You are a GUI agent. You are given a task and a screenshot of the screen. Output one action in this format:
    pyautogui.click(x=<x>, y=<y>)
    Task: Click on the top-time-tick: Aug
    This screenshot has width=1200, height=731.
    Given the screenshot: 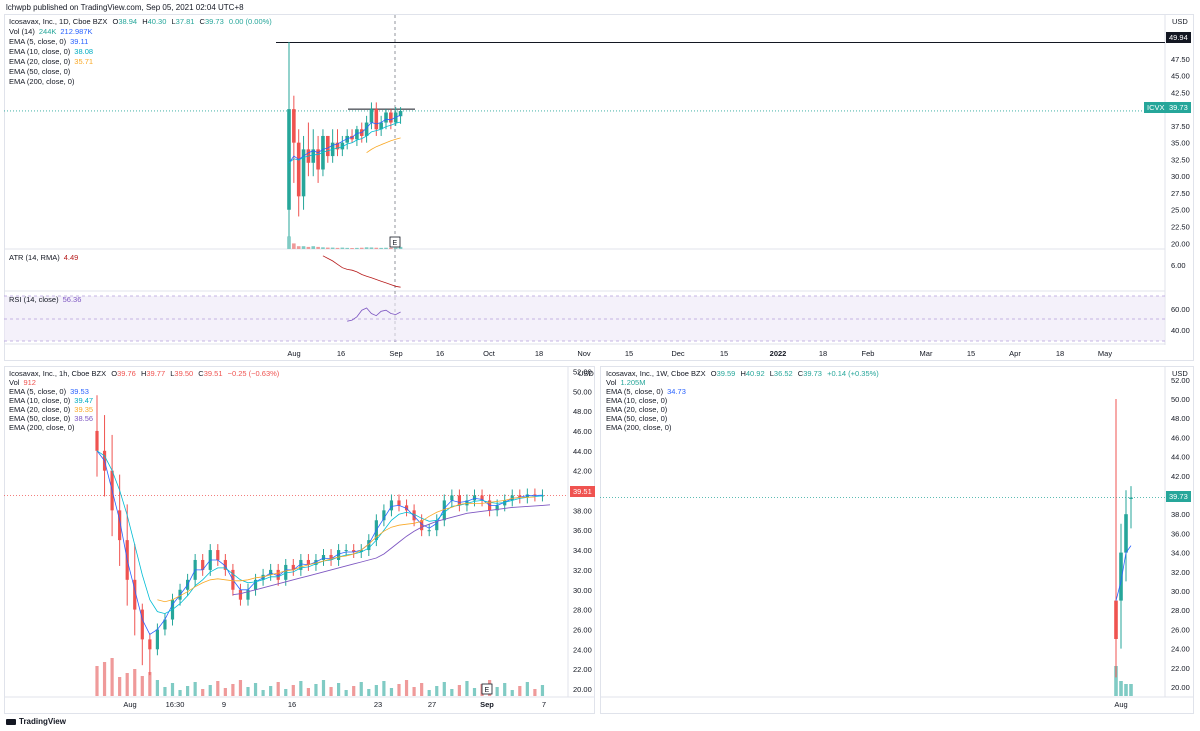 What is the action you would take?
    pyautogui.click(x=293, y=353)
    